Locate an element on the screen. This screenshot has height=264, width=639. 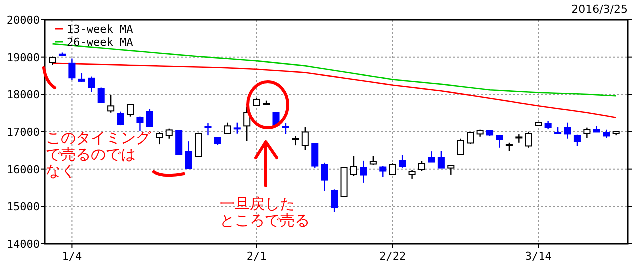
y-tick-label: 17000 is located at coordinates (23, 132).